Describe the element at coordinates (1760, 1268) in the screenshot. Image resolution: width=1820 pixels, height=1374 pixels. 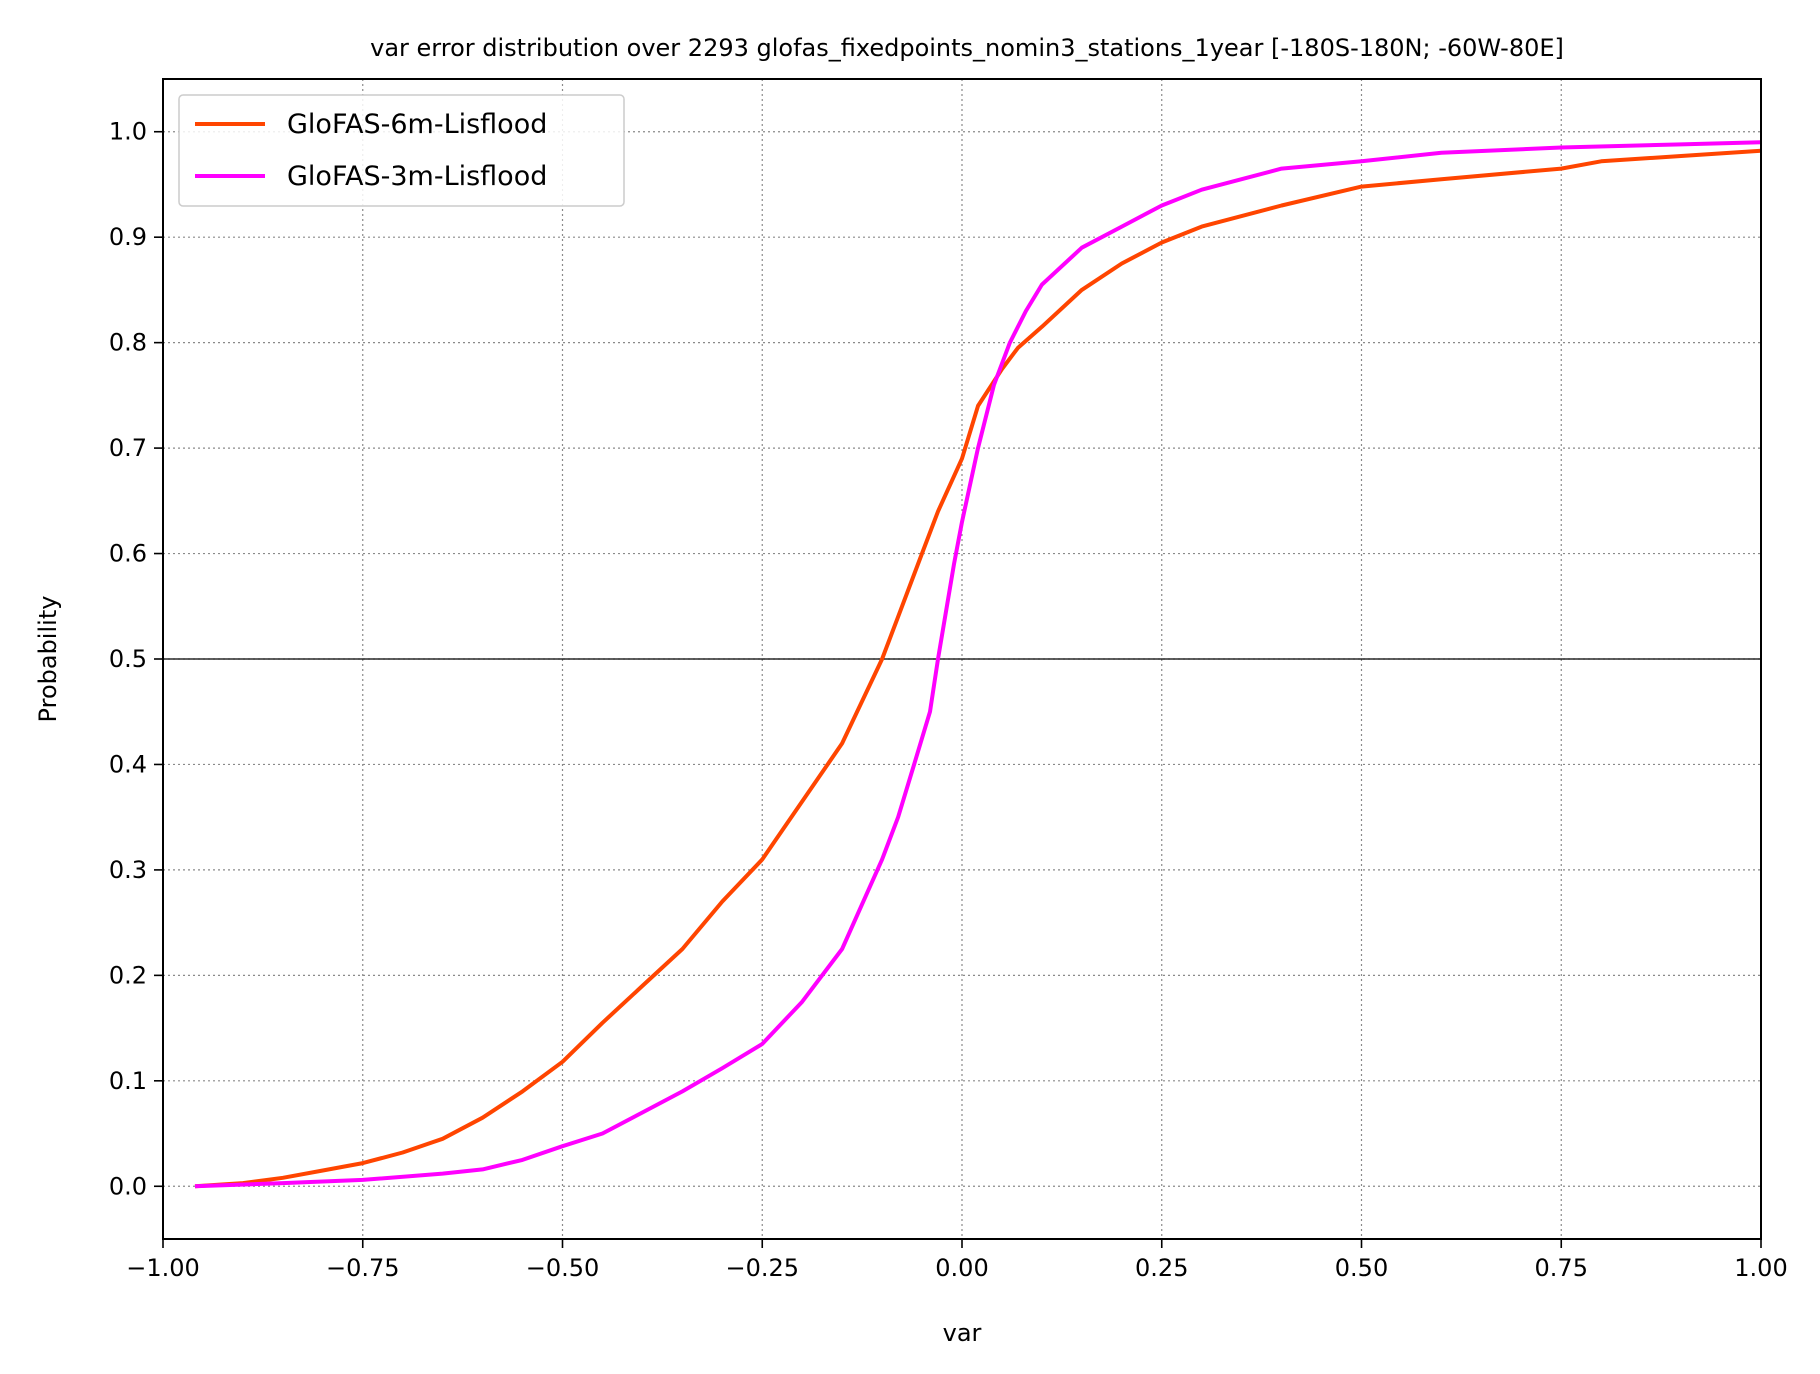
I see `x-tick-label-8: 1.00` at that location.